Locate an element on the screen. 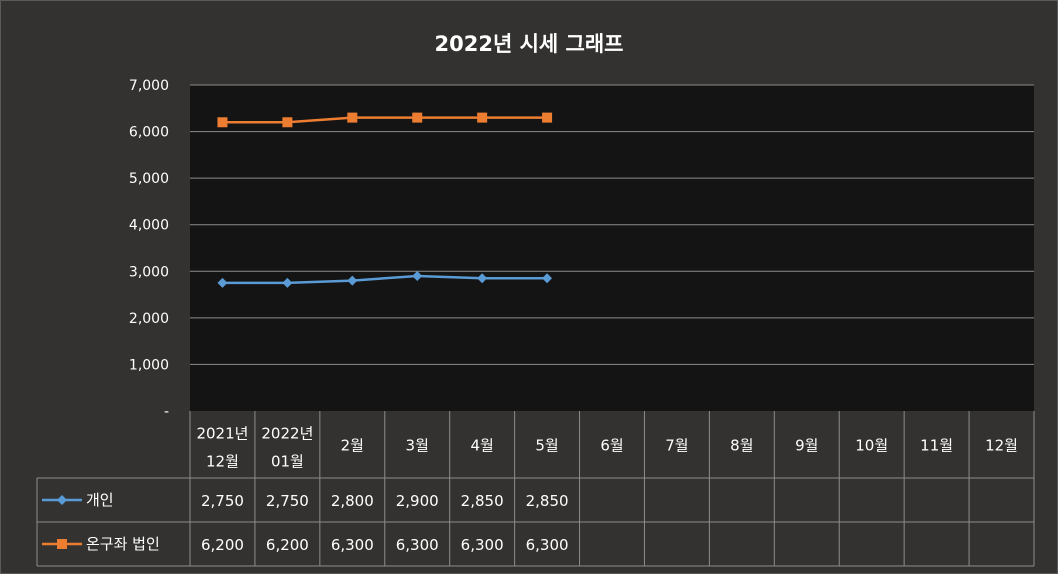 The height and width of the screenshot is (574, 1058). x-tick-label: 11월 is located at coordinates (936, 446).